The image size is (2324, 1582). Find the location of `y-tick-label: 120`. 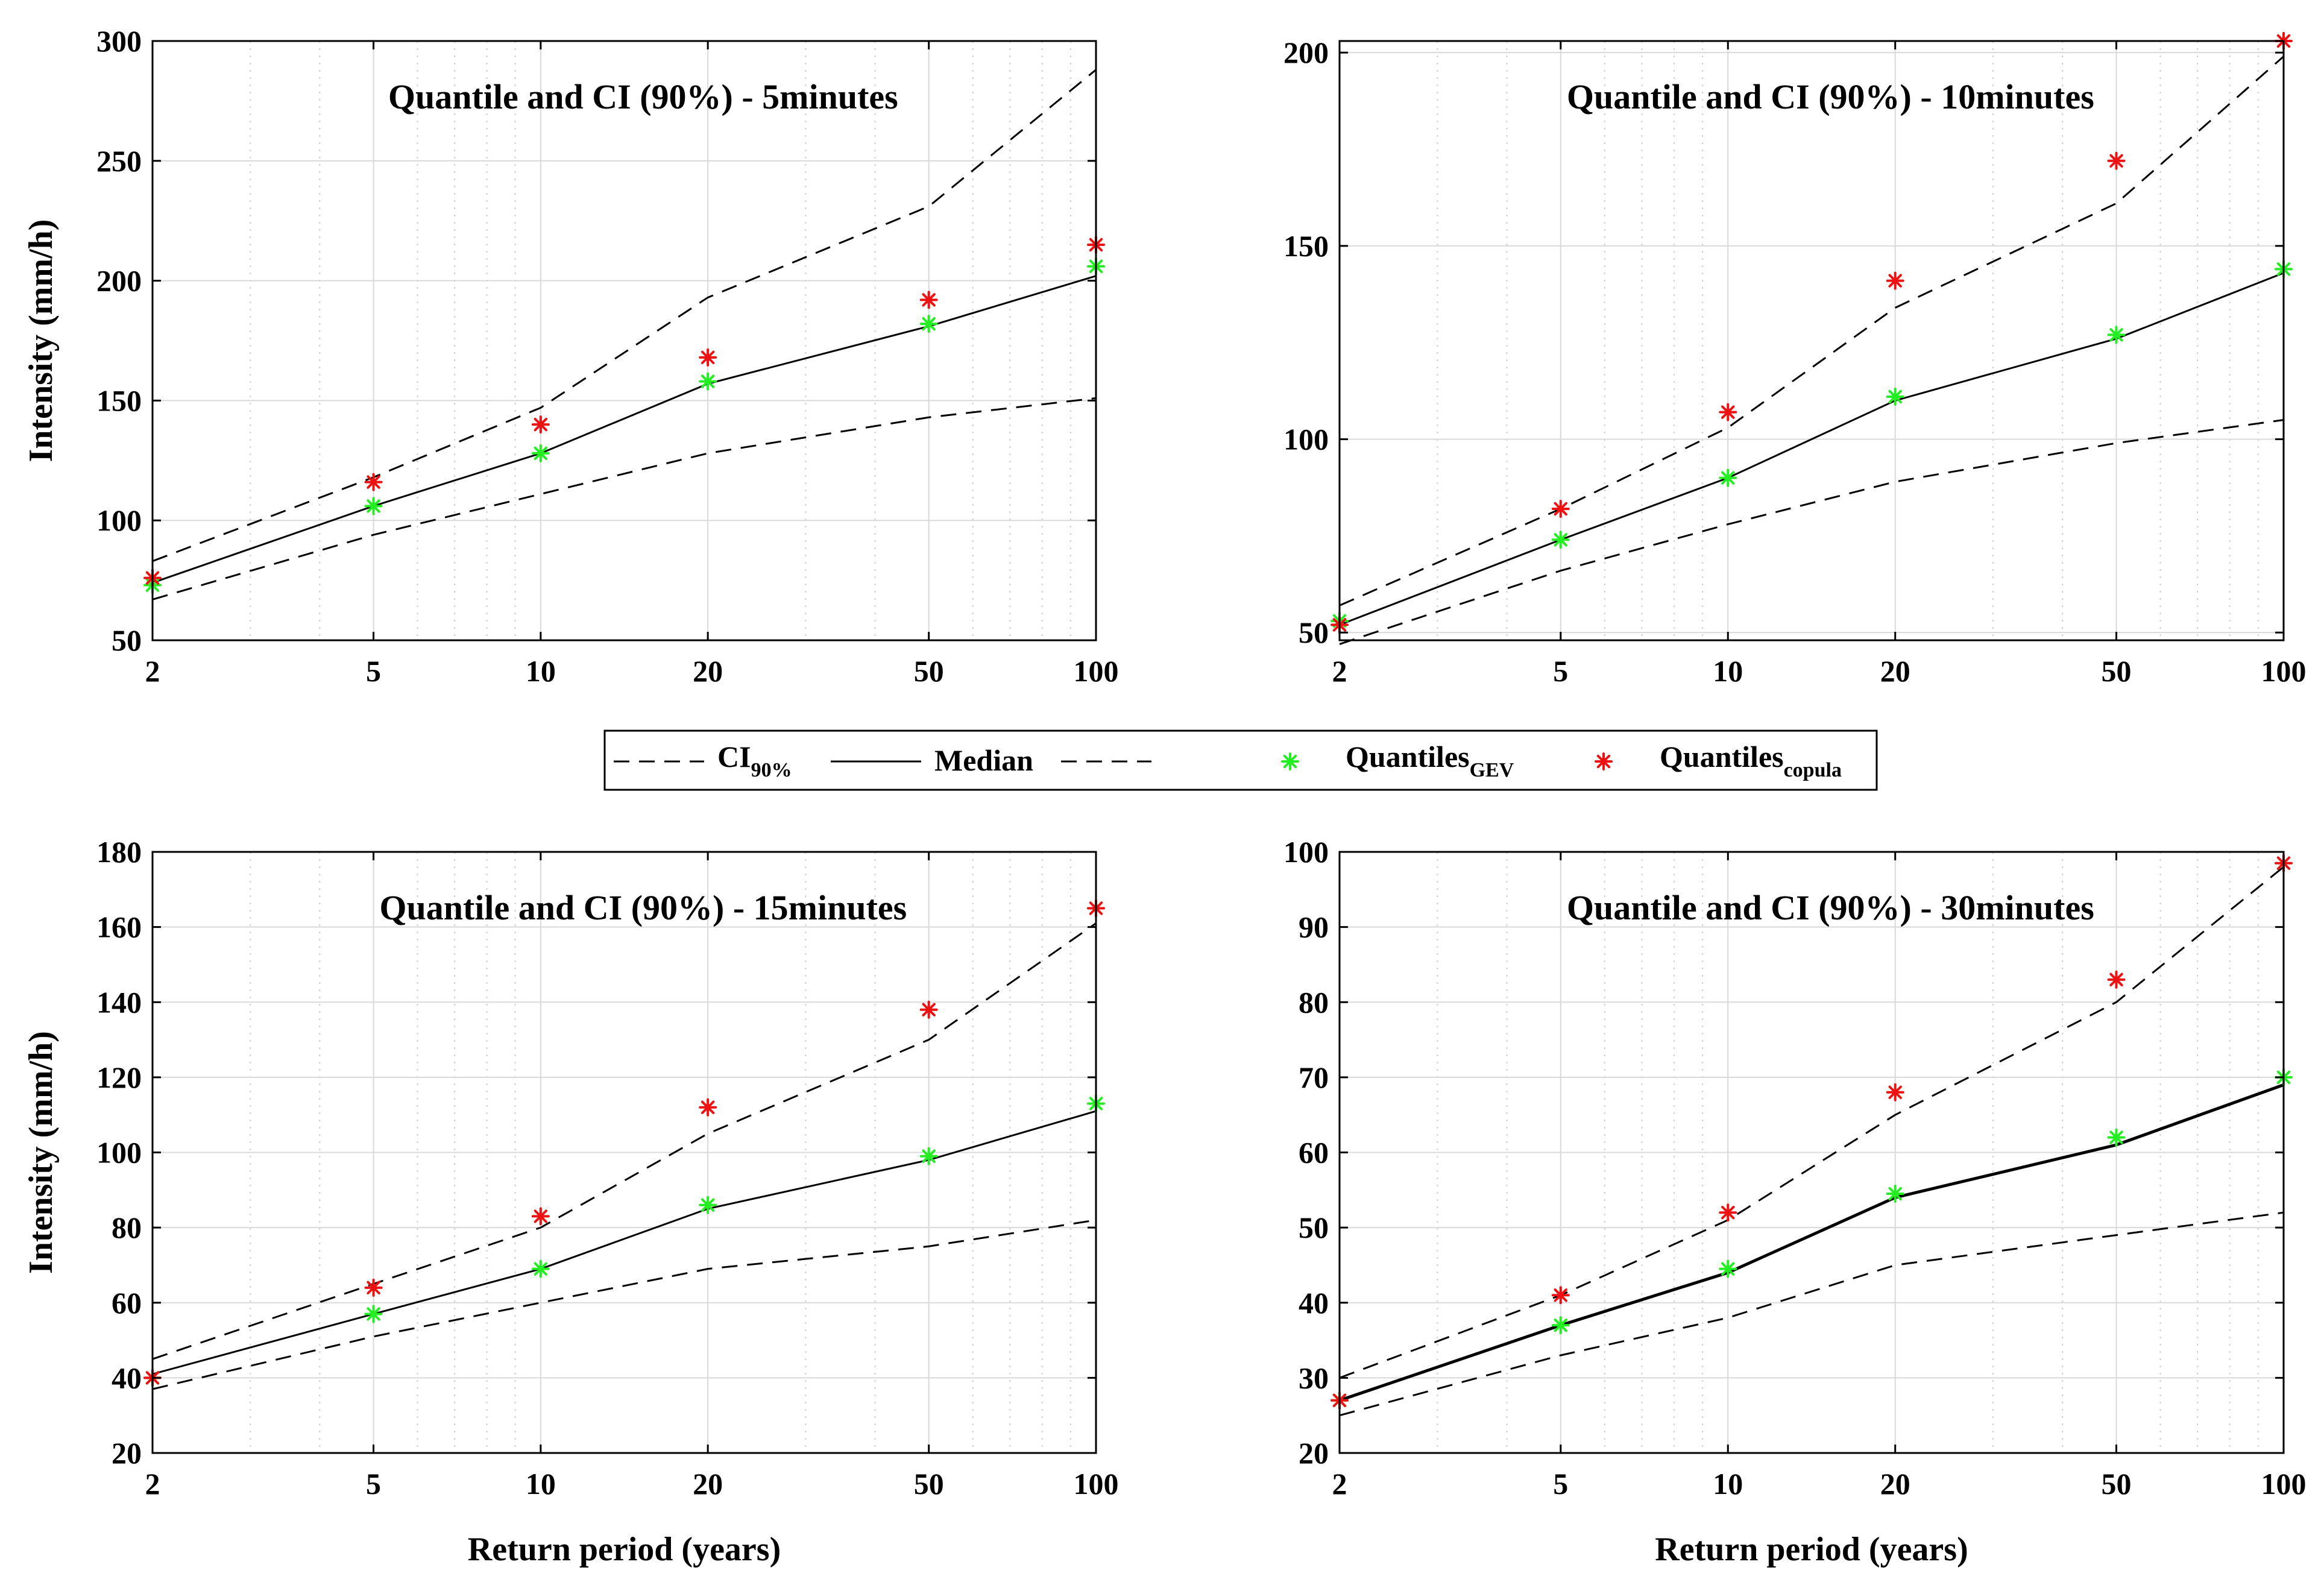

y-tick-label: 120 is located at coordinates (119, 1077).